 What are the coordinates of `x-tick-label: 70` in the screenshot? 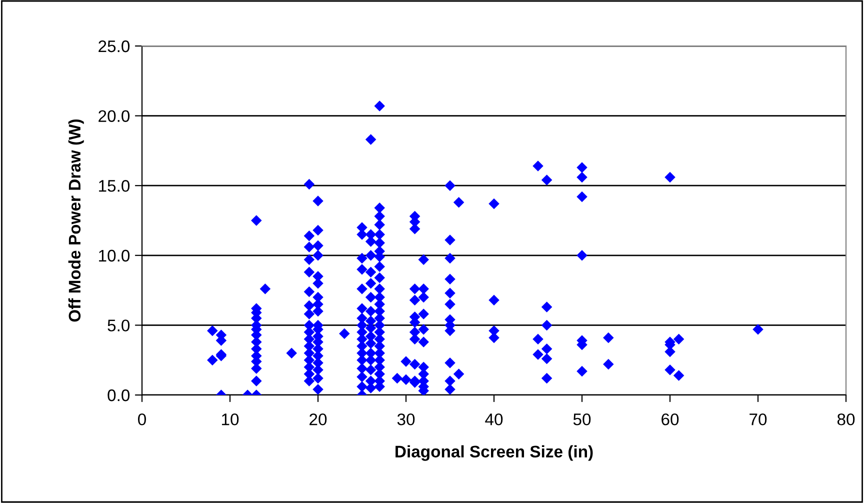 It's located at (758, 419).